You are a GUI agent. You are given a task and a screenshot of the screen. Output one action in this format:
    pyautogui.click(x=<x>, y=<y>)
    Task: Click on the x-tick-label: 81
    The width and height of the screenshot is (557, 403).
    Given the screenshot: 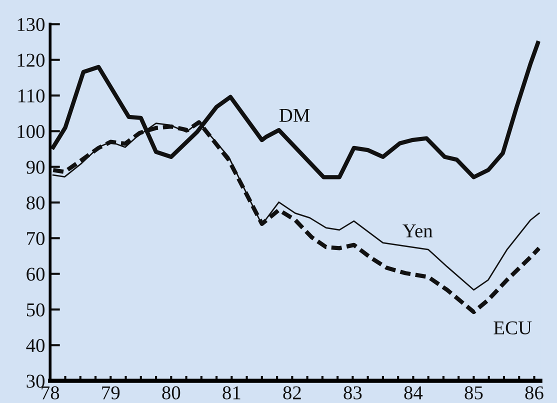 What is the action you would take?
    pyautogui.click(x=231, y=393)
    